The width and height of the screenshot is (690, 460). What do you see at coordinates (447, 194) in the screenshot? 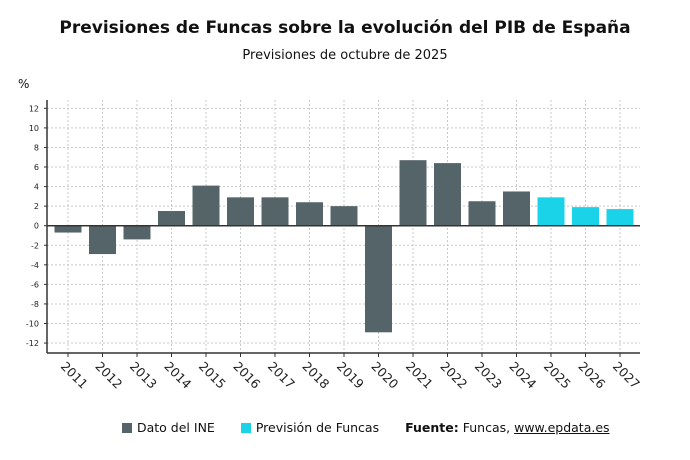
I see `bar-2022` at bounding box center [447, 194].